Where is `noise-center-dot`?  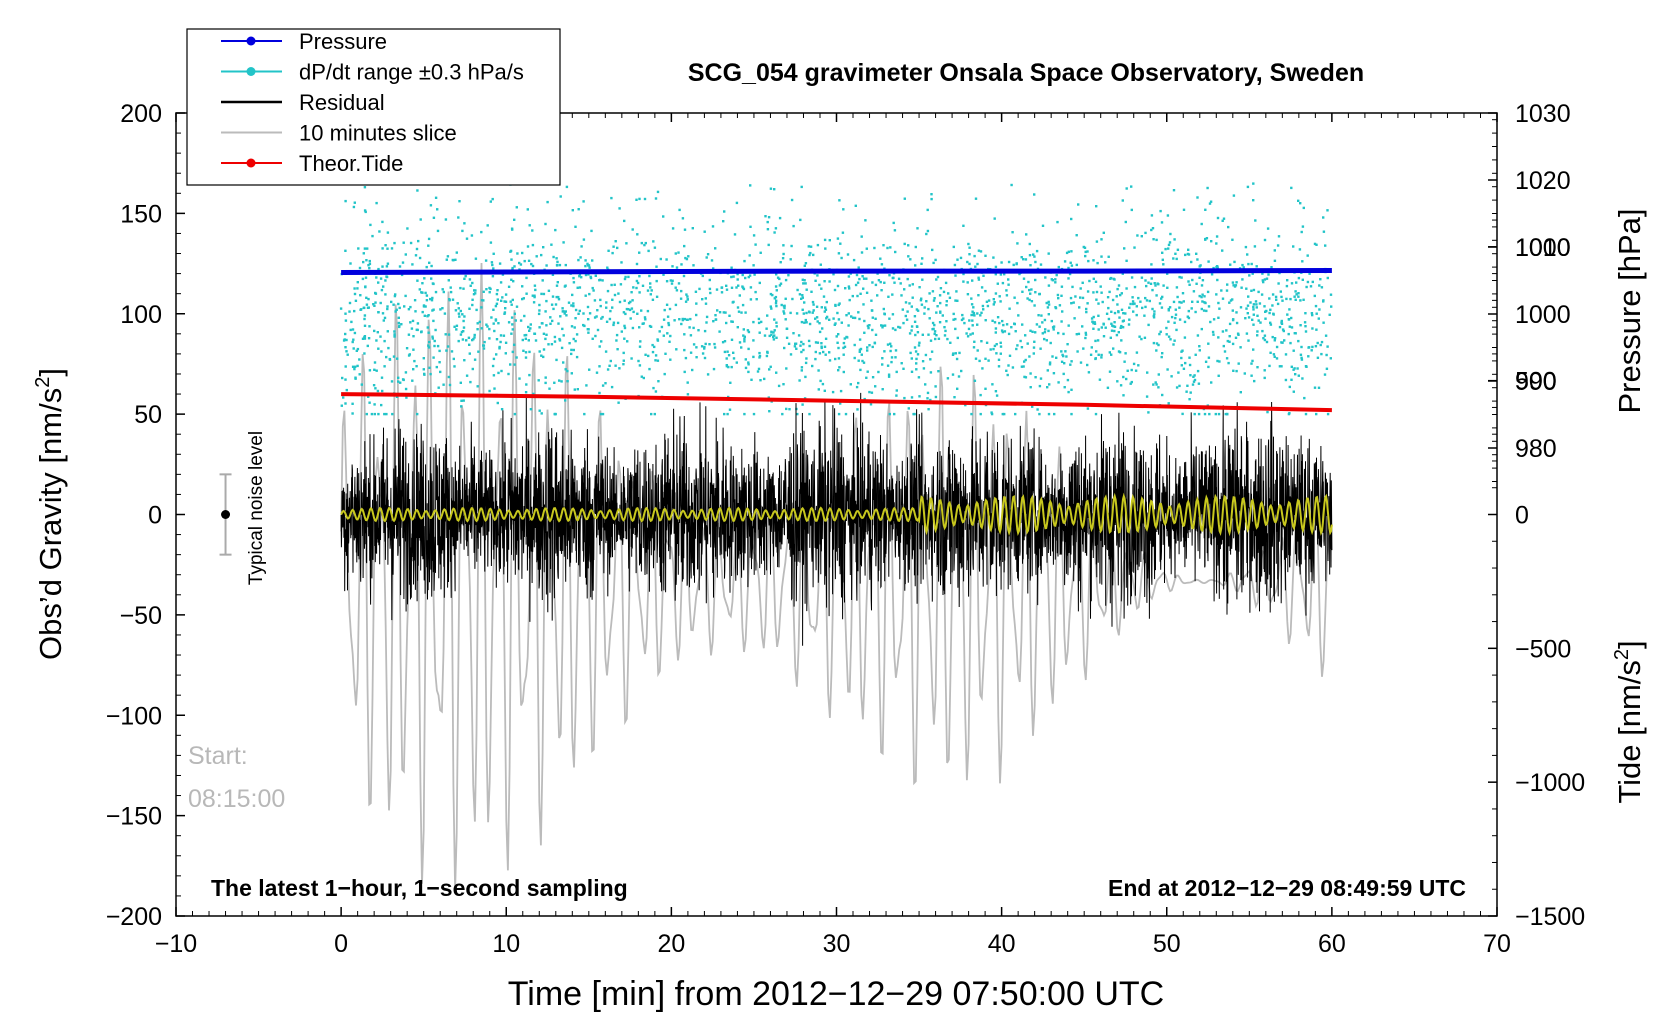 noise-center-dot is located at coordinates (226, 514).